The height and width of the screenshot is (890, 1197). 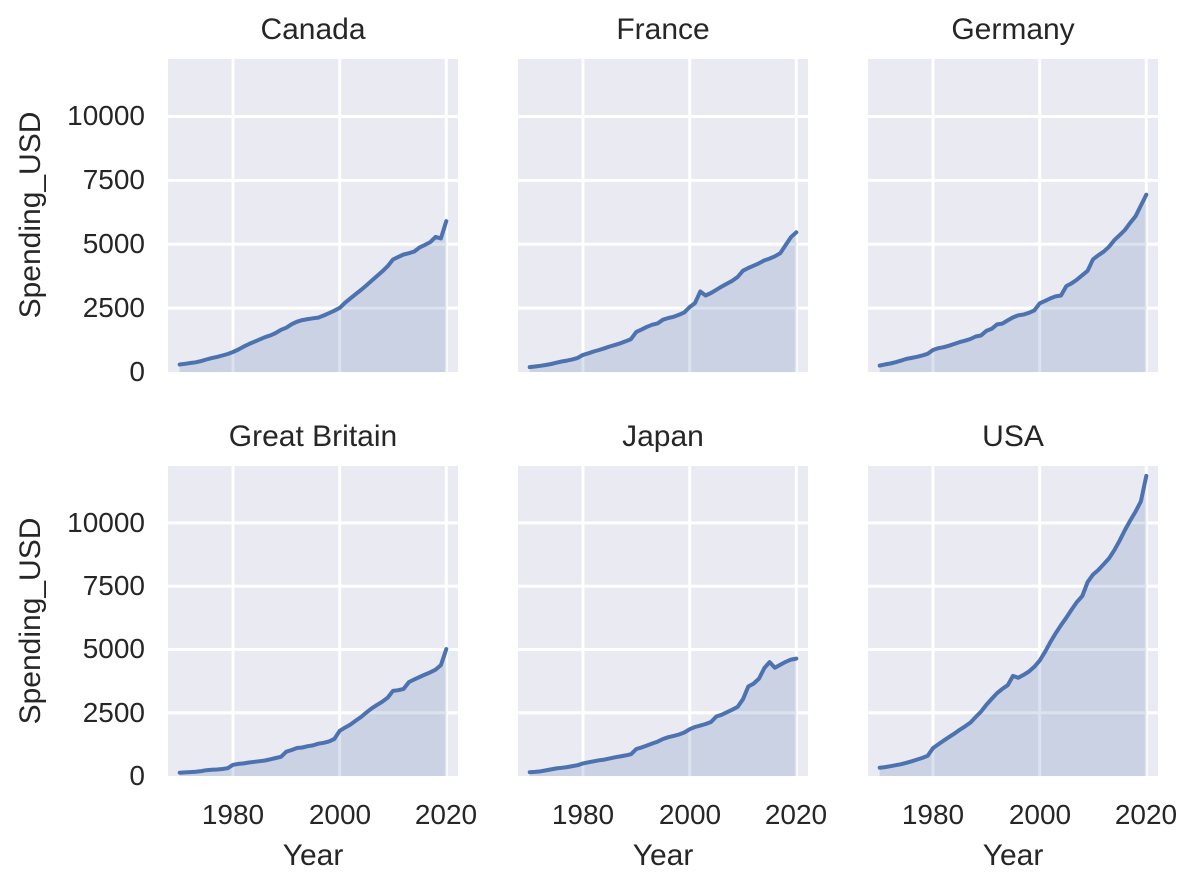 I want to click on facet-title-france: France, so click(x=663, y=29).